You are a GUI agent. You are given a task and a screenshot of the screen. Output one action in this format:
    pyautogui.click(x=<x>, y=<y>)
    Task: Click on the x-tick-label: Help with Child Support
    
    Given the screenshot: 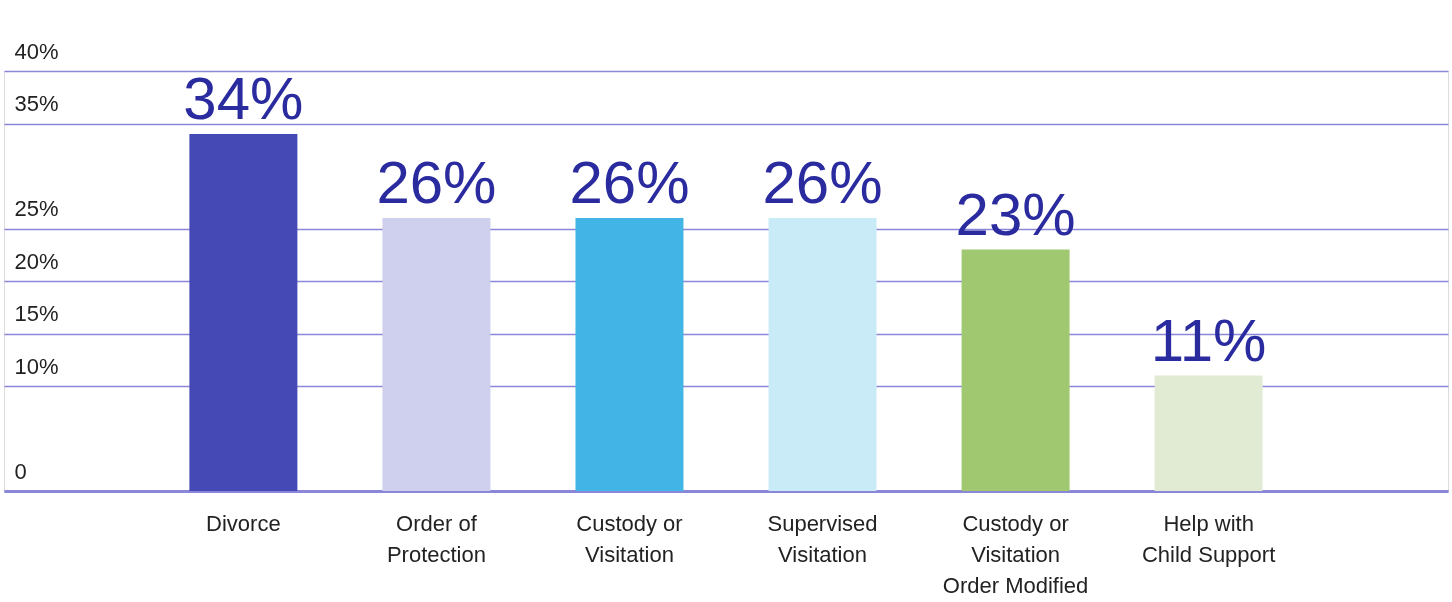 What is the action you would take?
    pyautogui.click(x=1208, y=538)
    